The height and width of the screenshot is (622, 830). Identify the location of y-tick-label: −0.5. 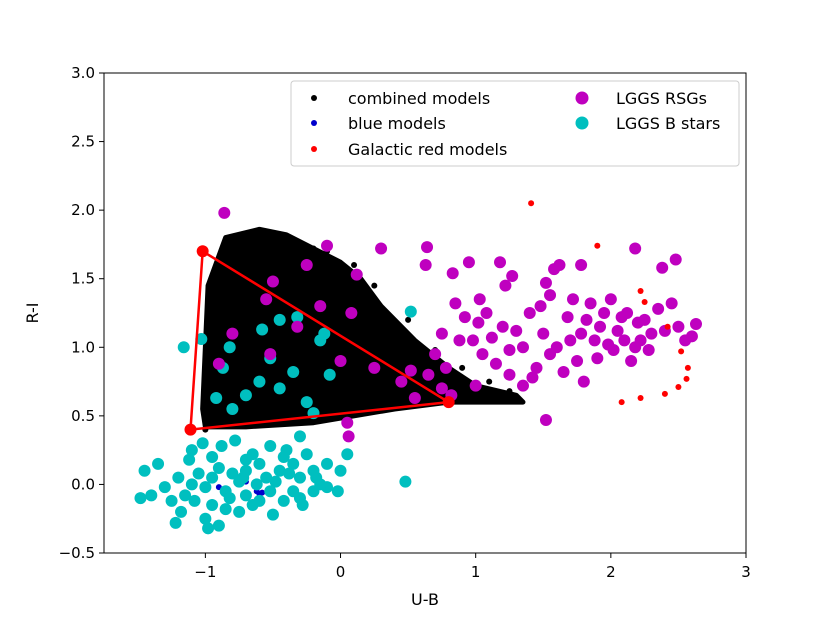
(77, 553).